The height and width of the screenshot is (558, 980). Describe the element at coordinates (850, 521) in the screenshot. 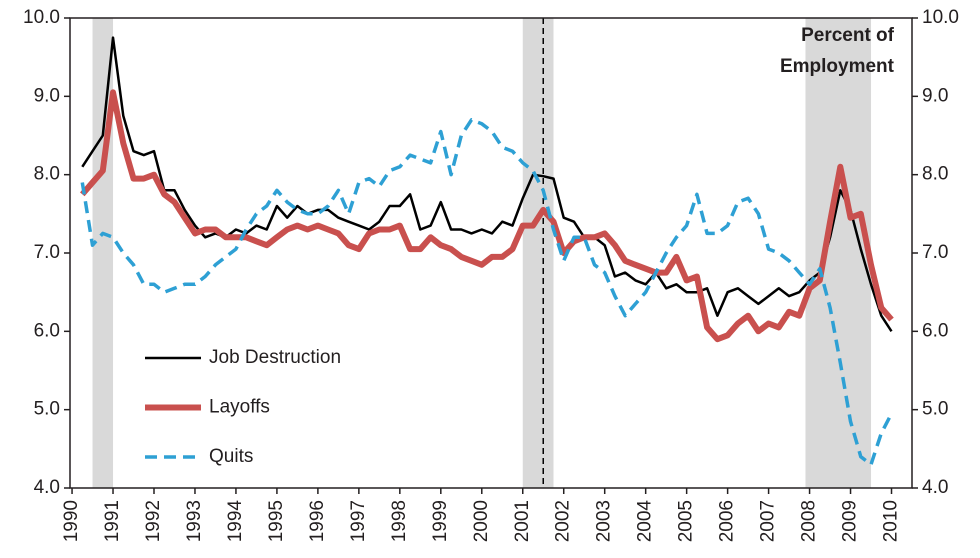

I see `x-tick-label: 2009` at that location.